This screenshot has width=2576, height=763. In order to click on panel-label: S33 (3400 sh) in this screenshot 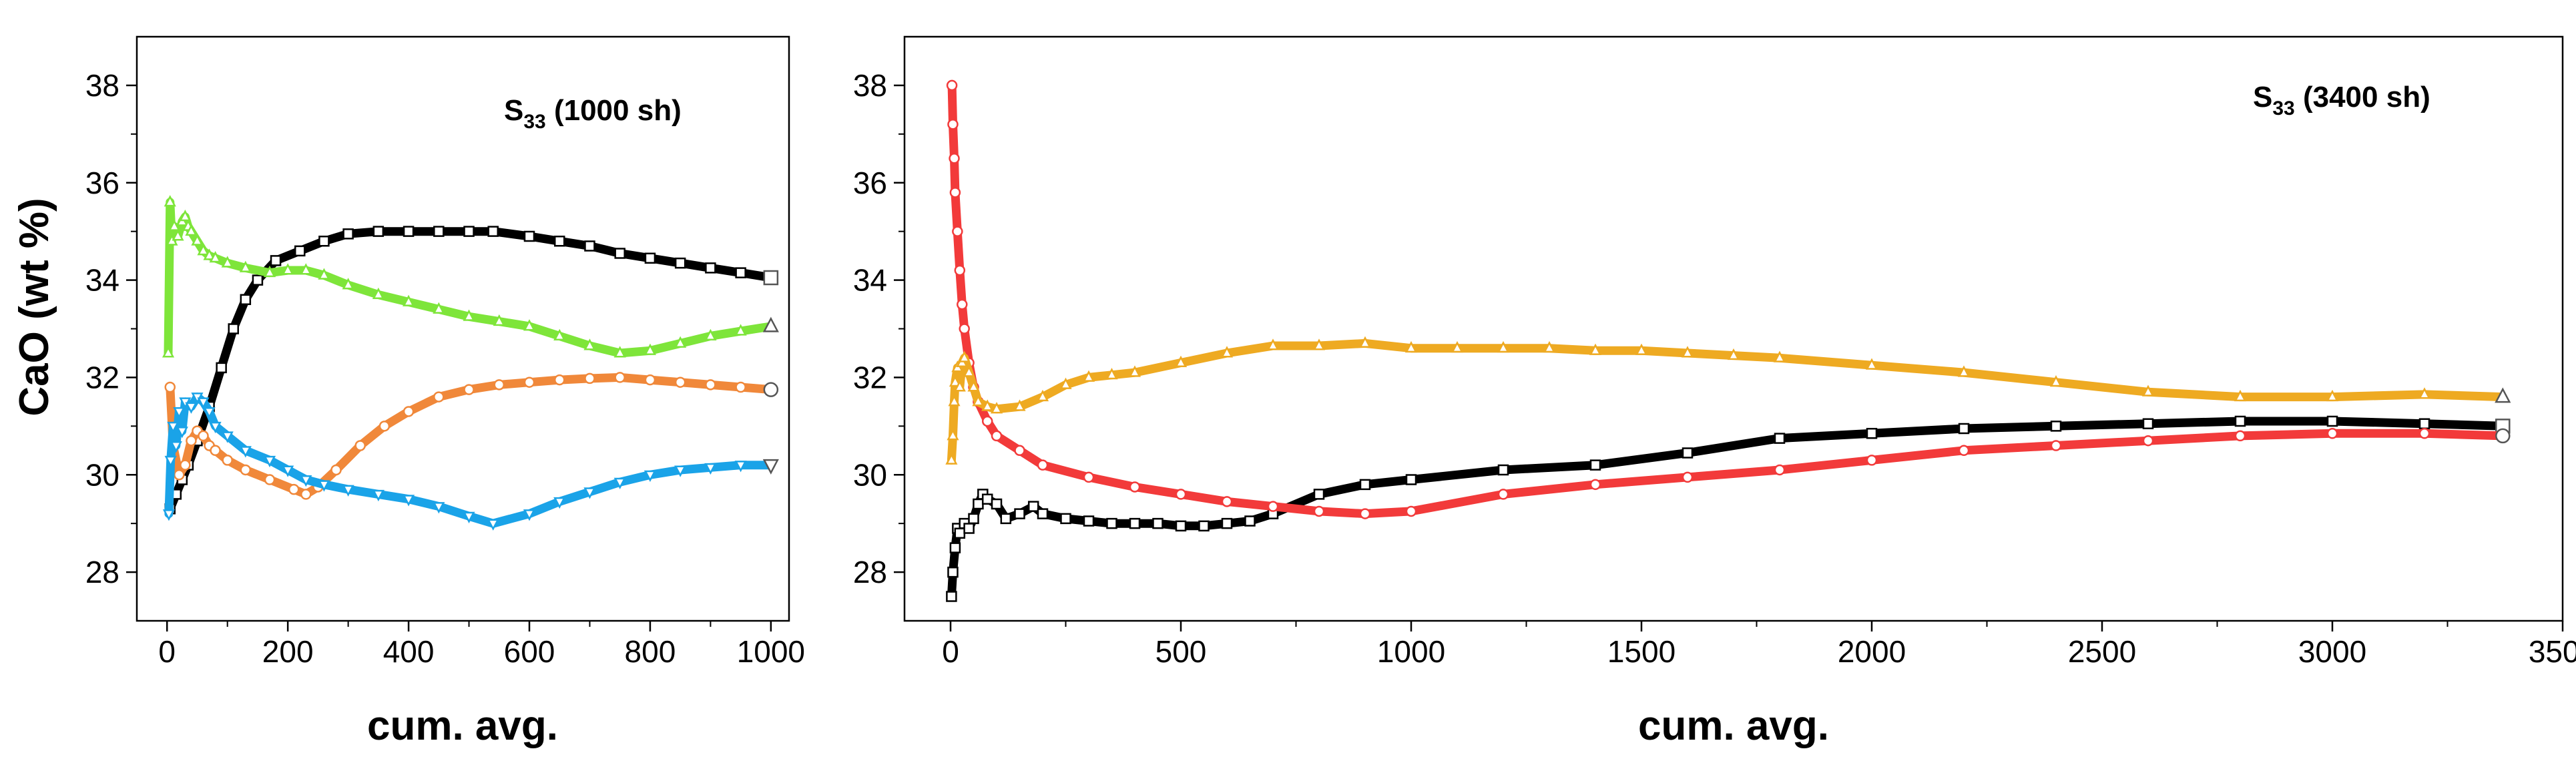, I will do `click(2341, 100)`.